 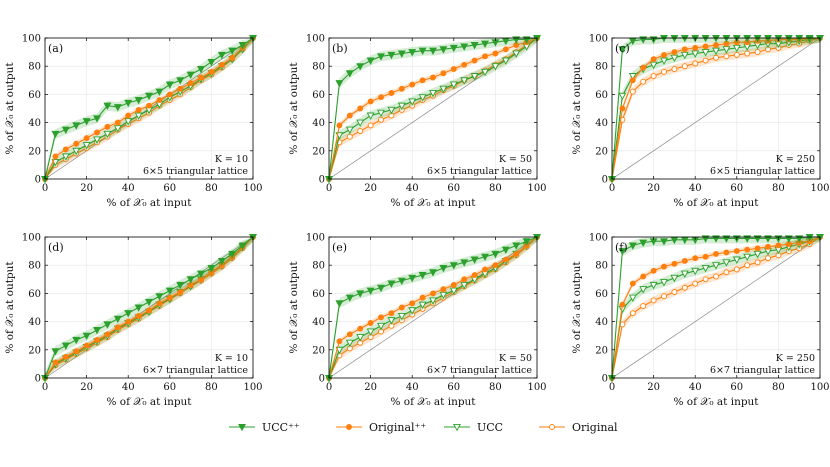 I want to click on k-annotation: K = 10, so click(x=231, y=159).